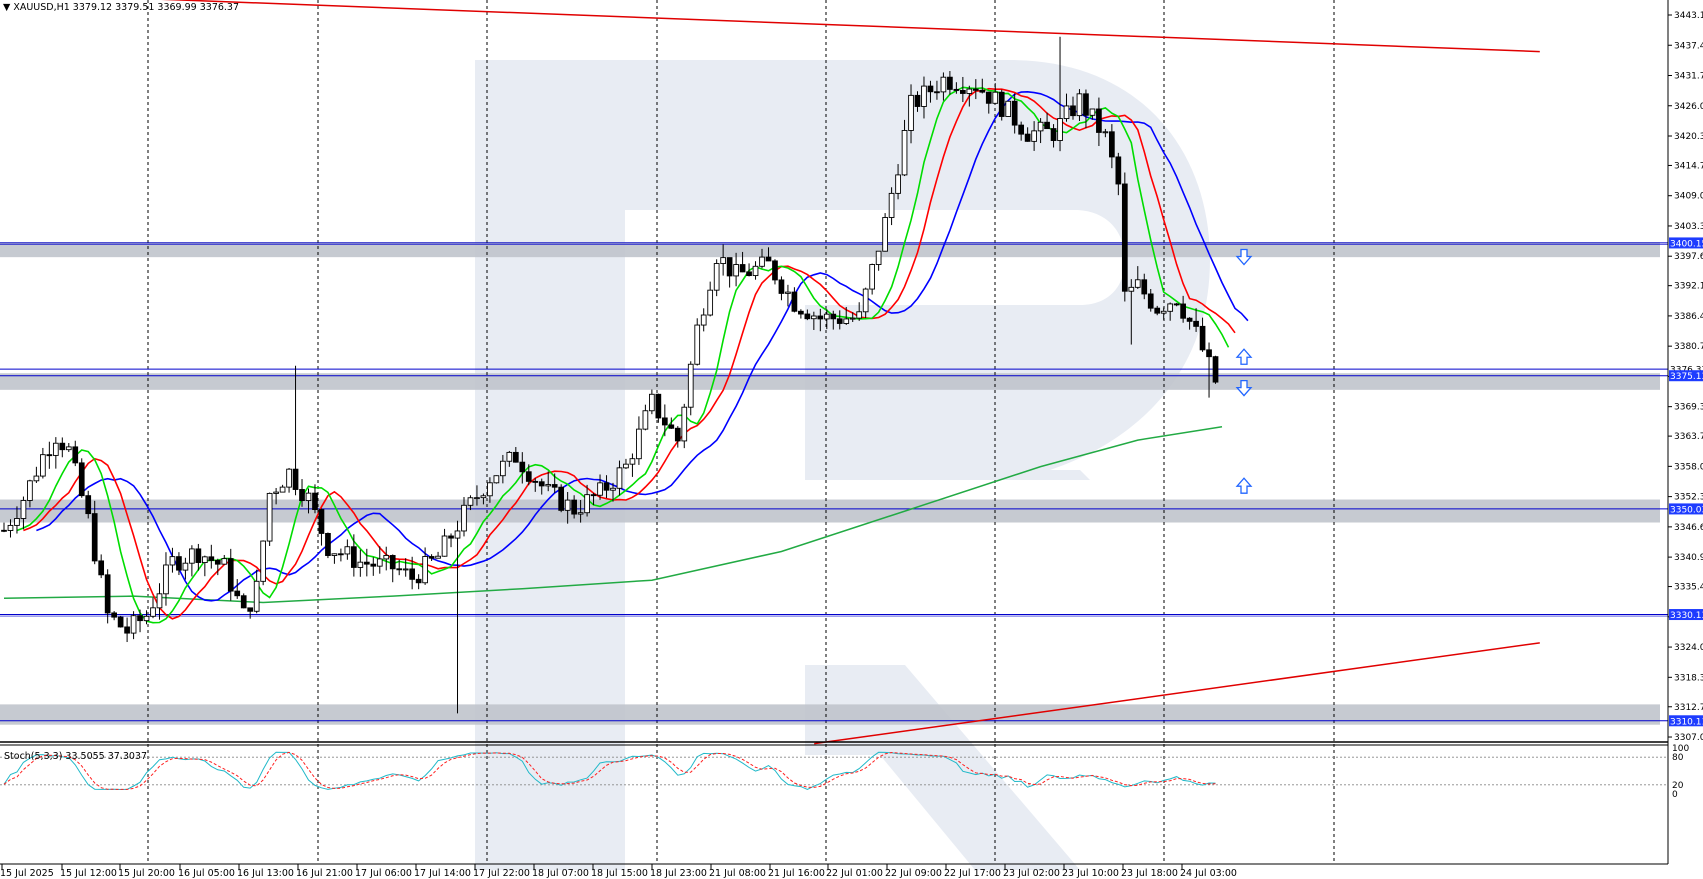 The height and width of the screenshot is (879, 1703). Describe the element at coordinates (796, 873) in the screenshot. I see `x-tick-label: 21 Jul 16:00` at that location.